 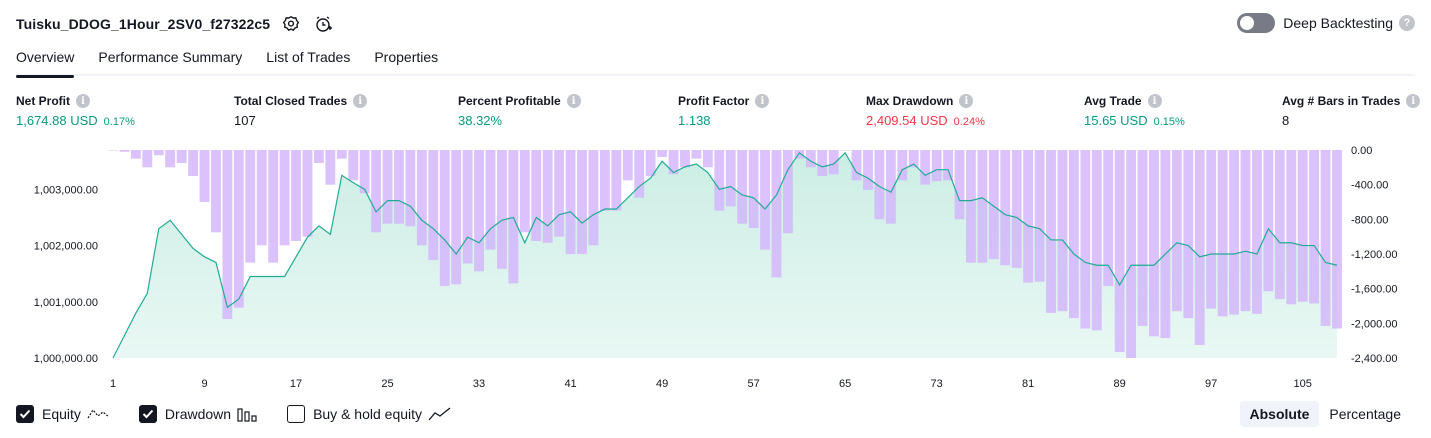 What do you see at coordinates (662, 384) in the screenshot?
I see `trade-number-tick: 49` at bounding box center [662, 384].